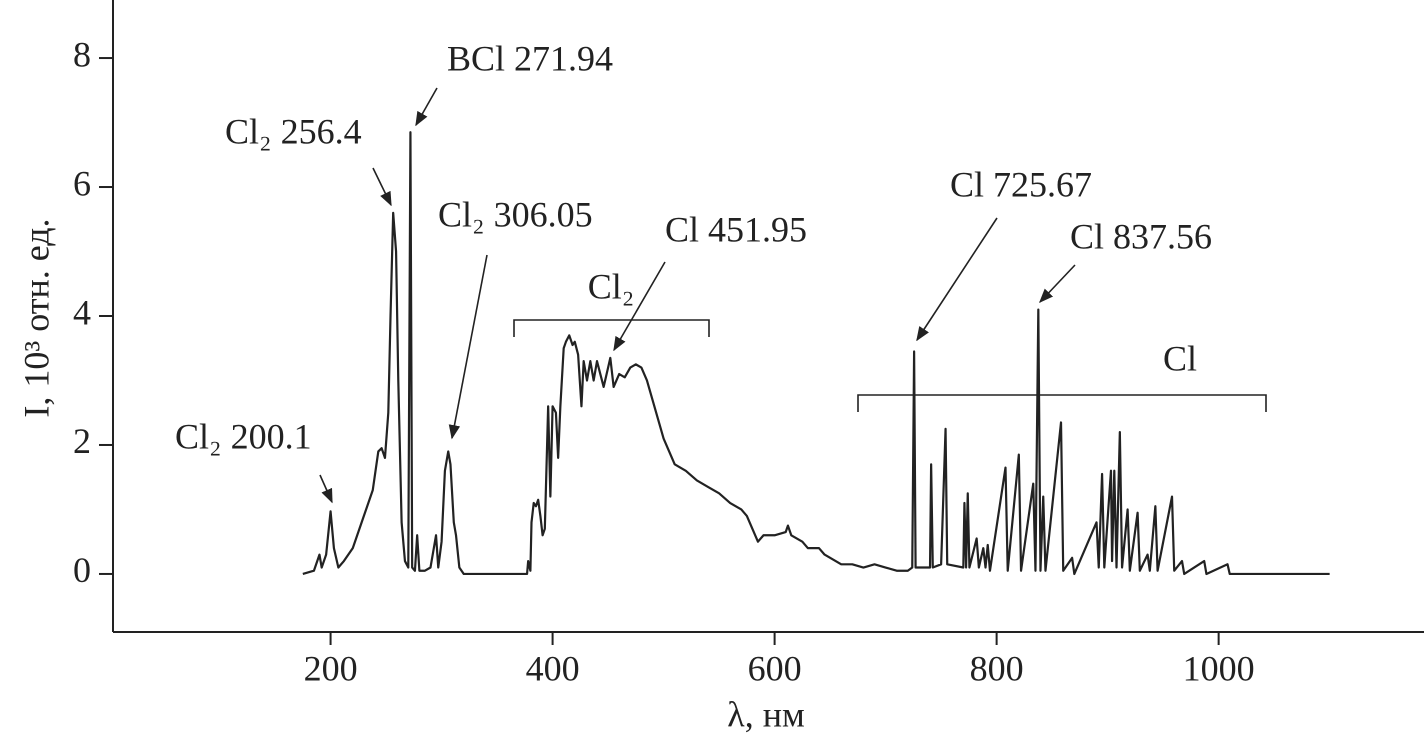  What do you see at coordinates (1141, 236) in the screenshot?
I see `annotation: Cl 837.56` at bounding box center [1141, 236].